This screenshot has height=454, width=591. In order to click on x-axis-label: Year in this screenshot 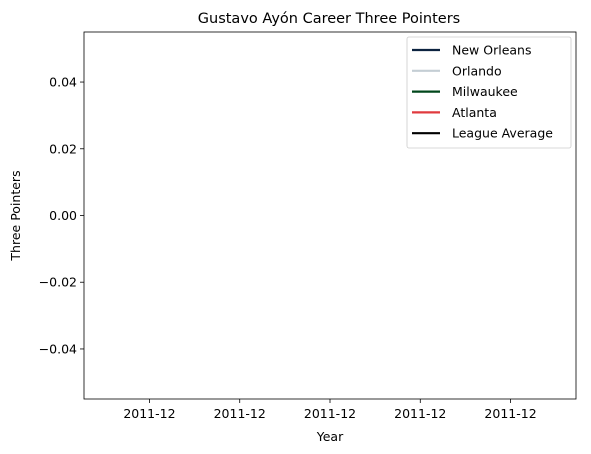, I will do `click(330, 436)`.